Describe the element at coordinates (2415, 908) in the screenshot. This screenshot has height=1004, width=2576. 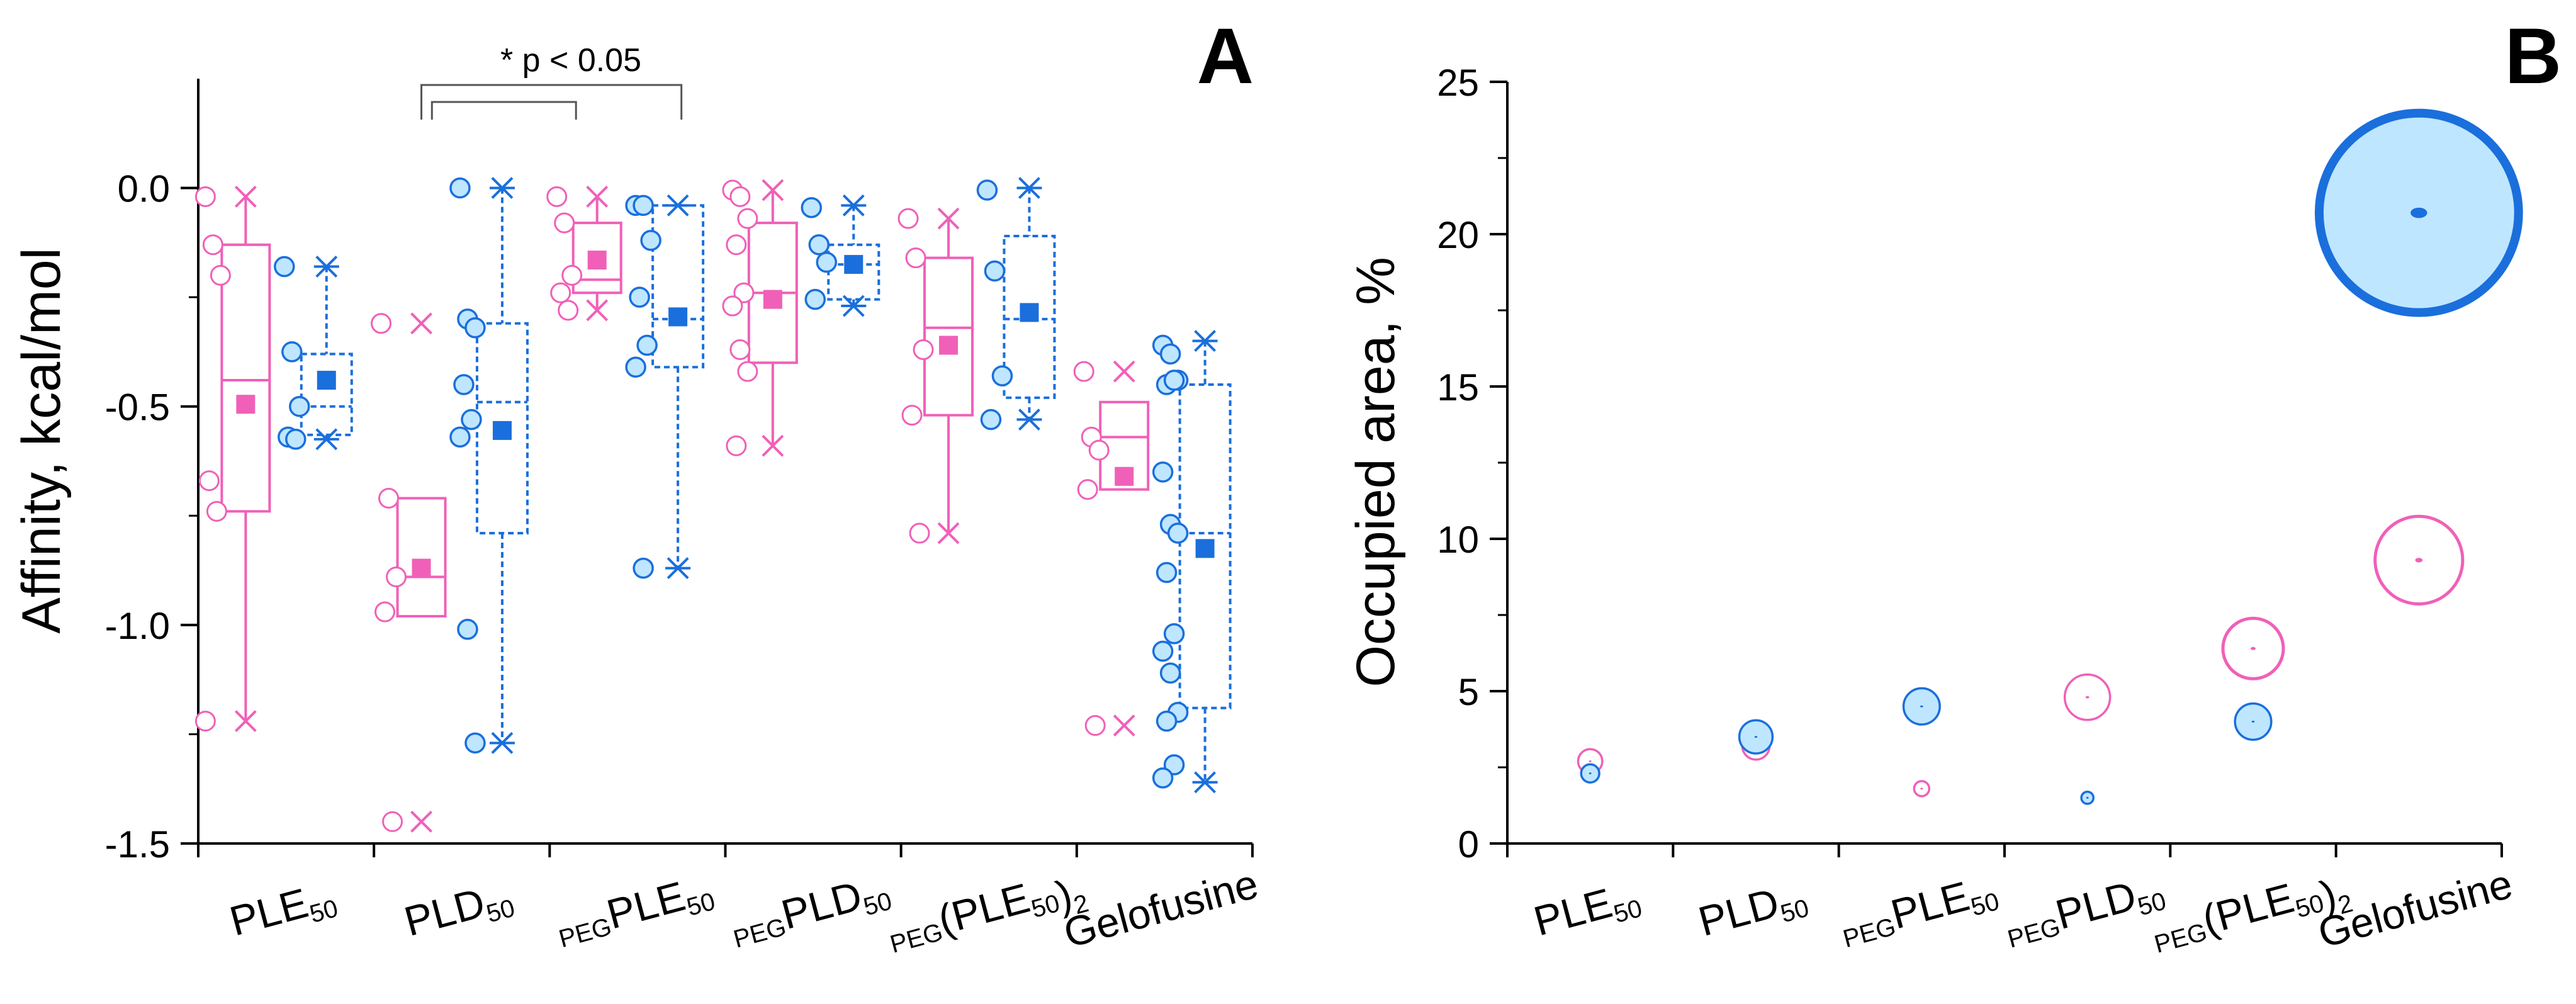
I see `category-label: Gelofusine` at that location.